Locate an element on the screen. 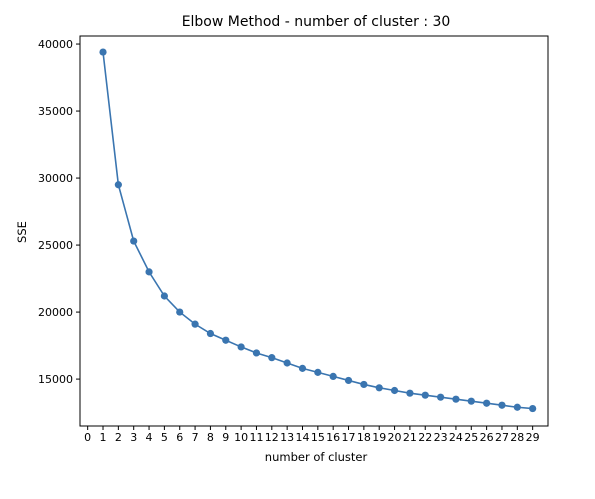  y-tick-label: 35000 is located at coordinates (55, 111).